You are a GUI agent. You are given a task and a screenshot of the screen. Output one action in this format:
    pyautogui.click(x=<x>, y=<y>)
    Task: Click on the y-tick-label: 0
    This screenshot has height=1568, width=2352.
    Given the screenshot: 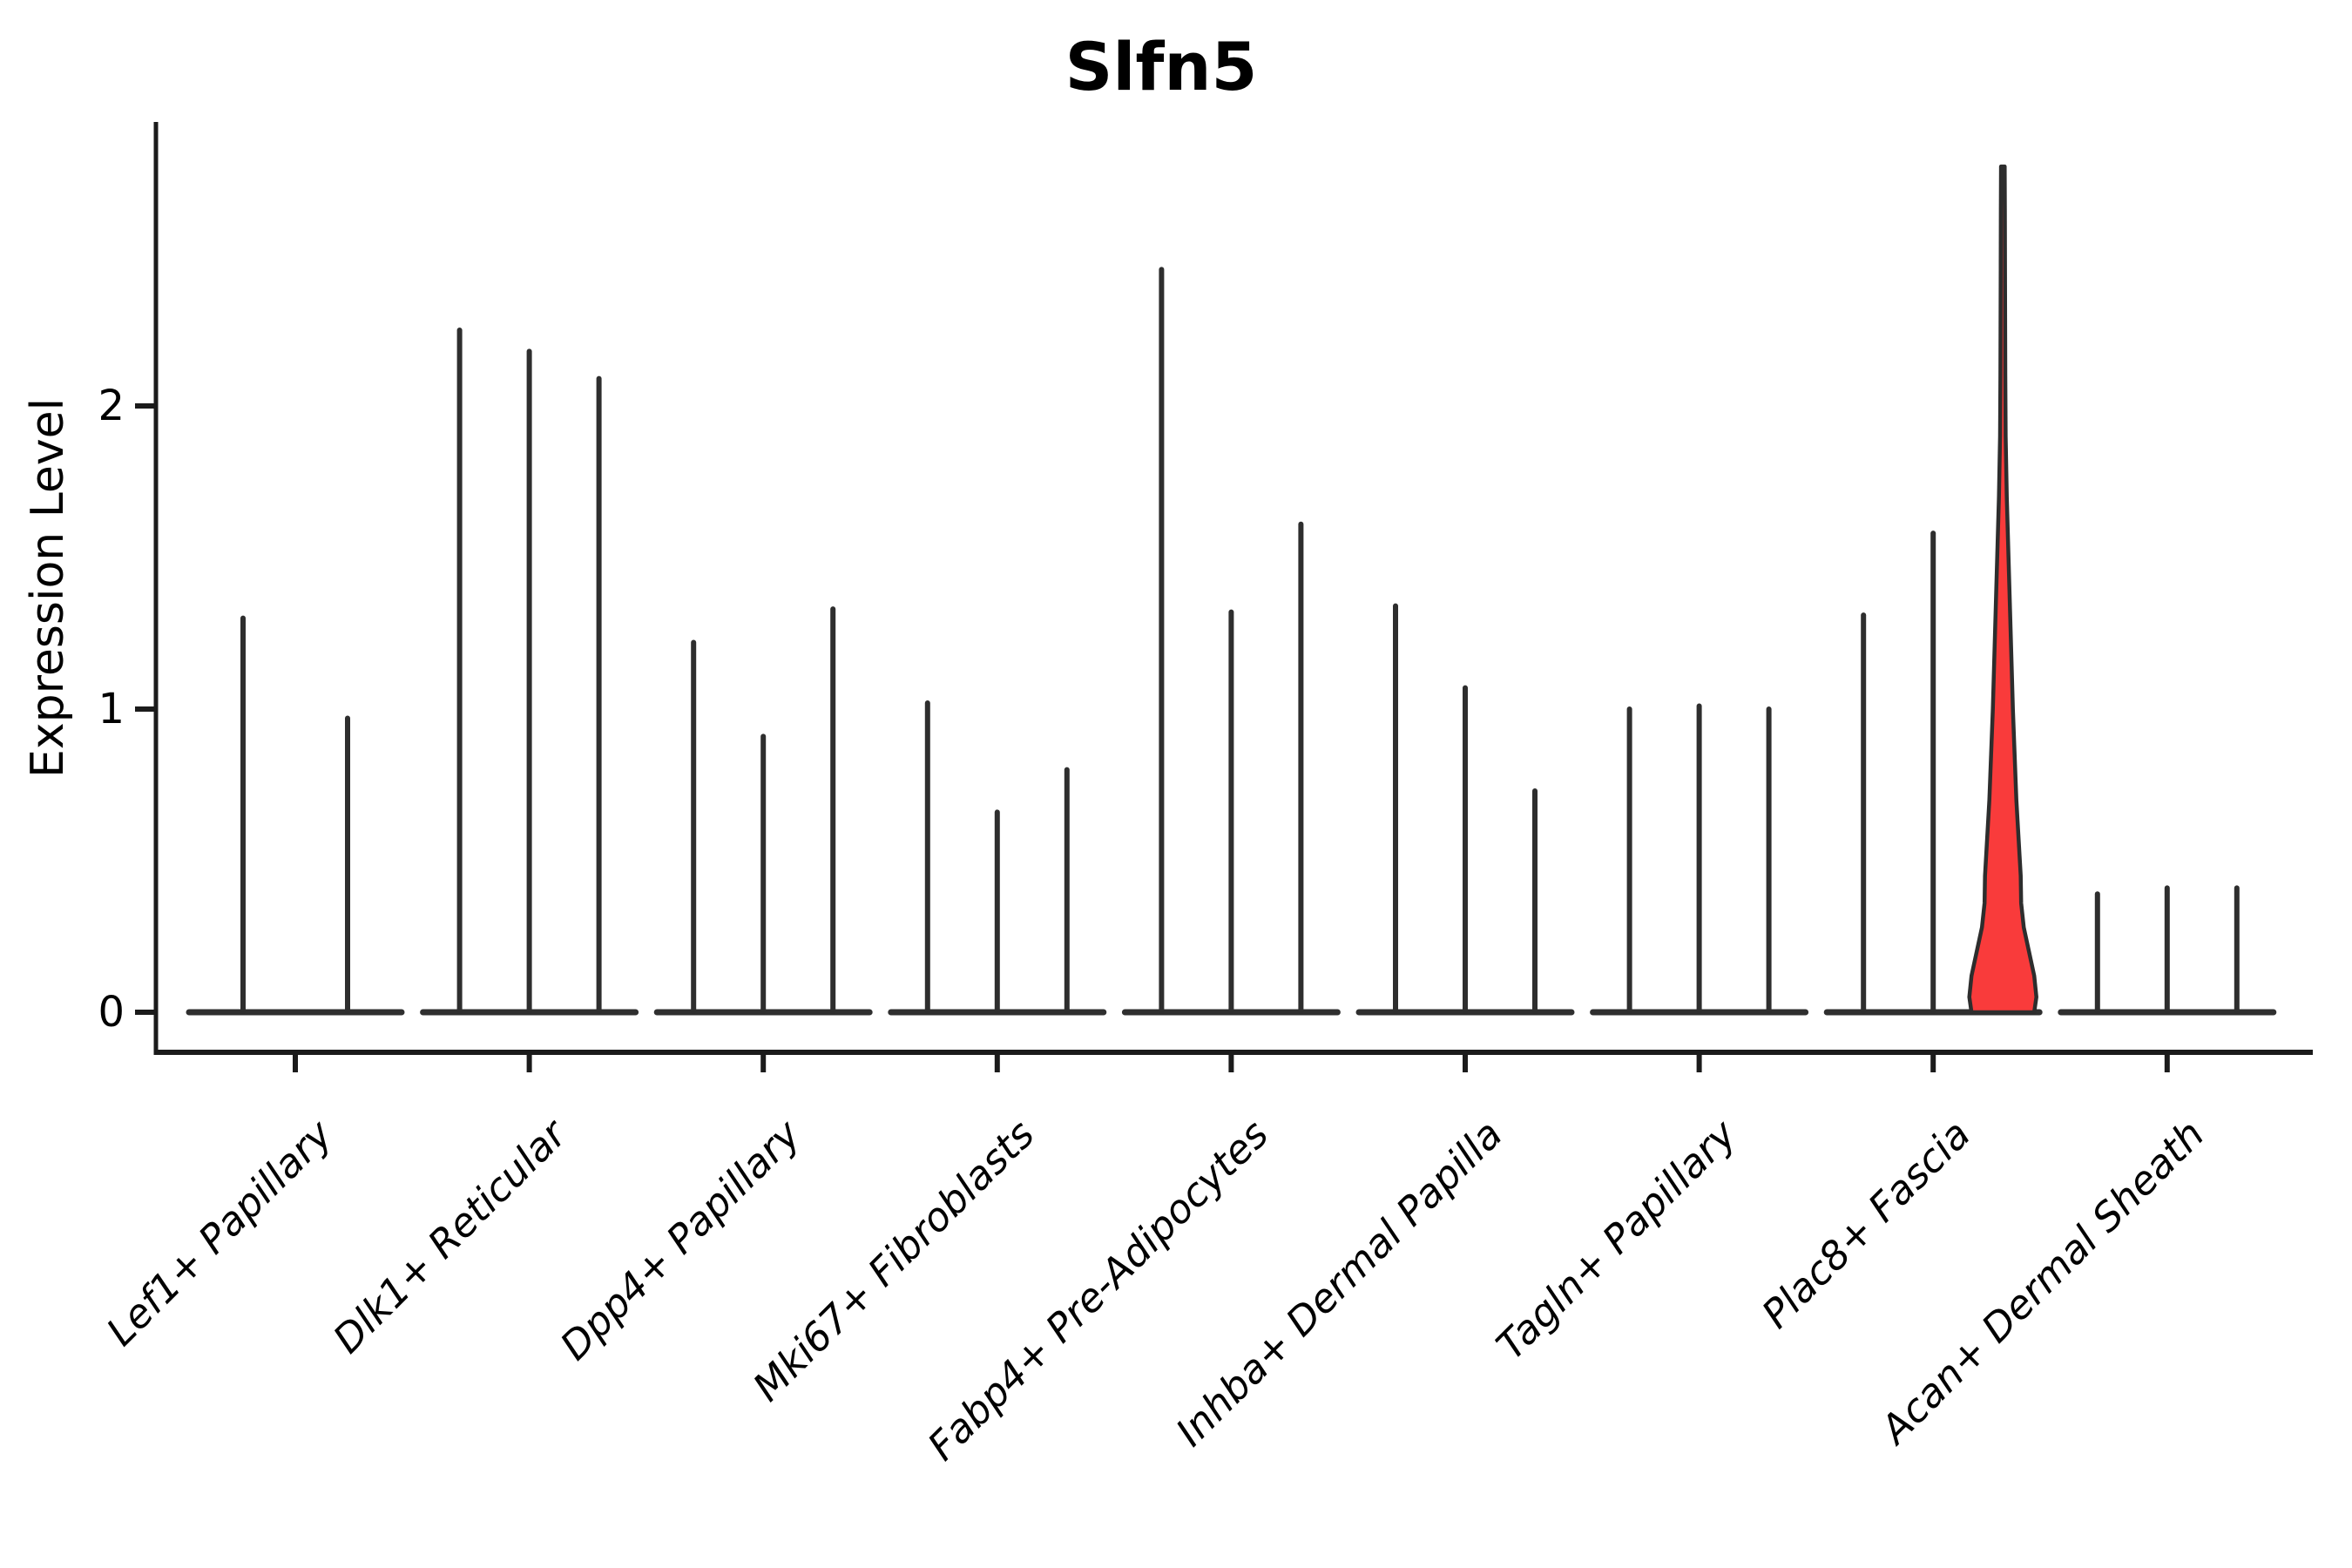 What is the action you would take?
    pyautogui.click(x=111, y=1013)
    